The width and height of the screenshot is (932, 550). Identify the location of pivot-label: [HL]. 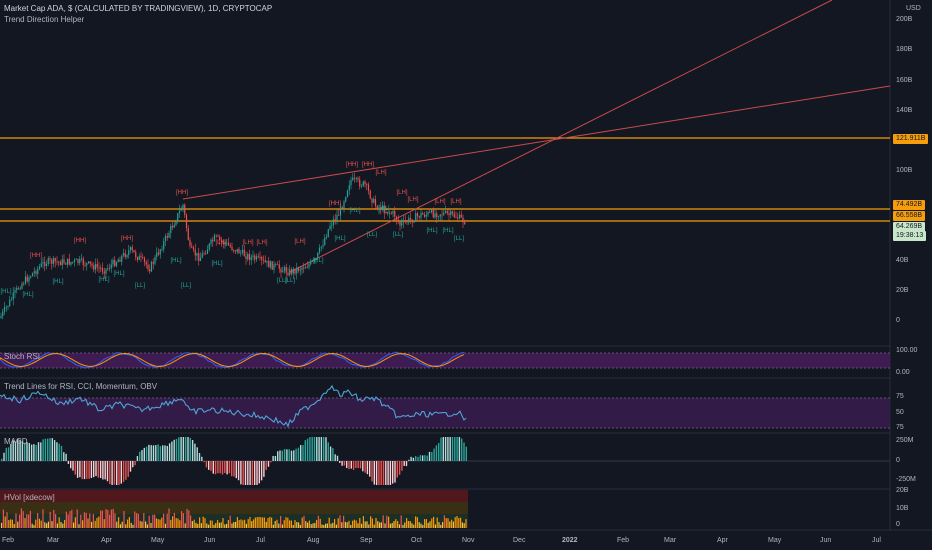
(317, 261).